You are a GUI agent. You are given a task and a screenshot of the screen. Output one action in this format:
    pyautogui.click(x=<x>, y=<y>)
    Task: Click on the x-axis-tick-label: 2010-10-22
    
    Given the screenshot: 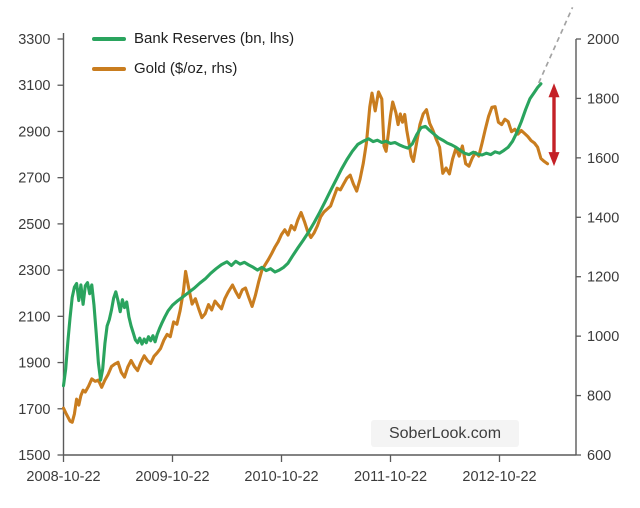 What is the action you would take?
    pyautogui.click(x=281, y=477)
    